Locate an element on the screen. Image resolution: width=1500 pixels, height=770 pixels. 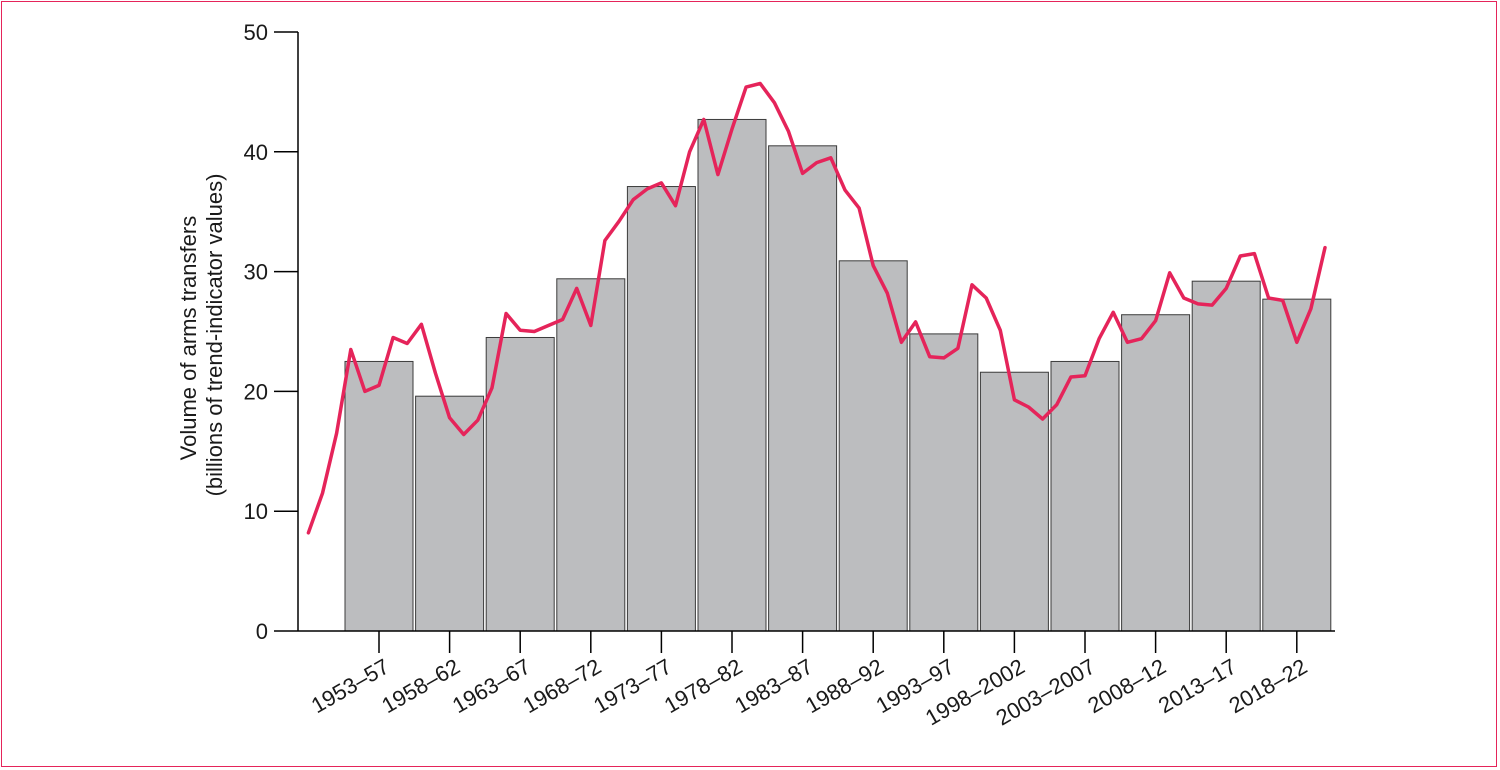
y-tick-label: 30 is located at coordinates (256, 272).